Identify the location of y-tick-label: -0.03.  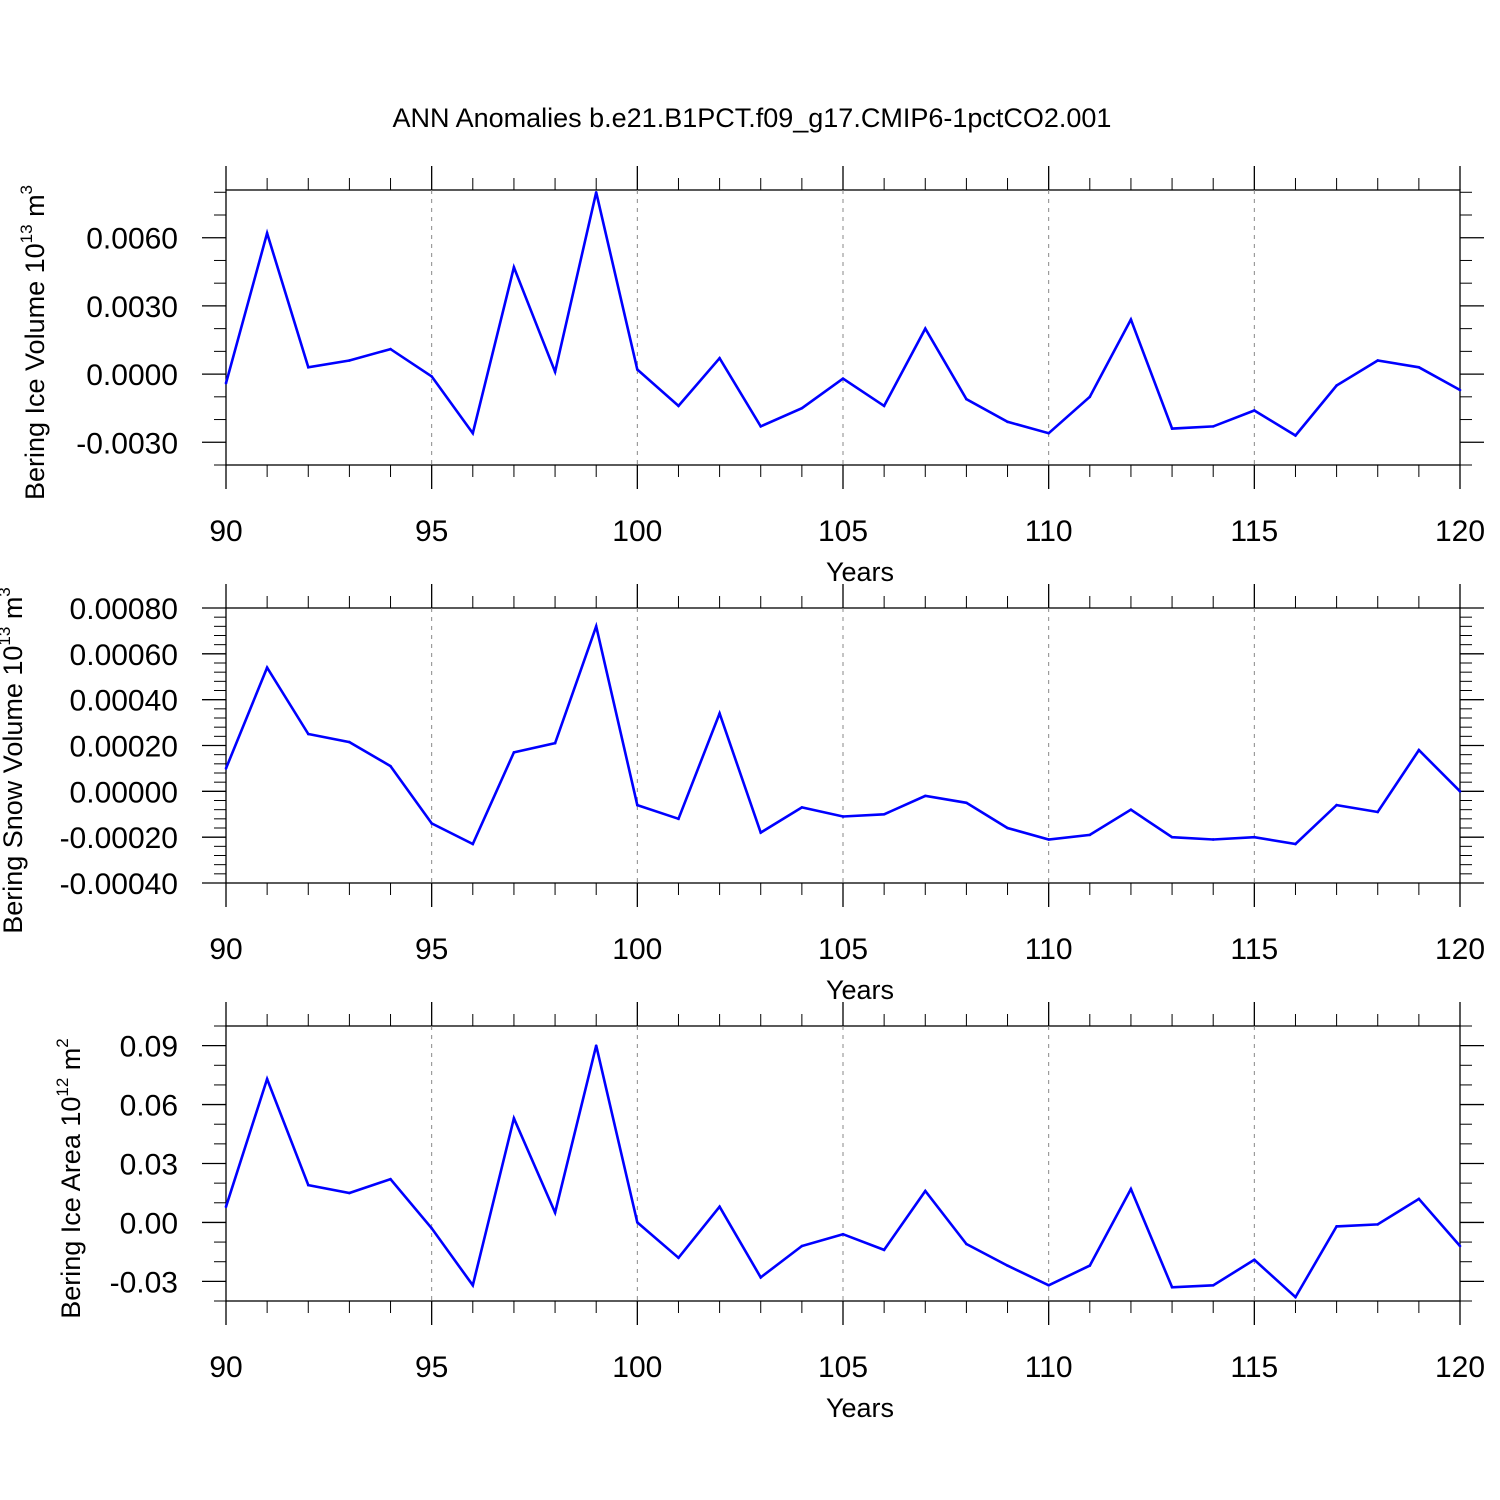
(144, 1282).